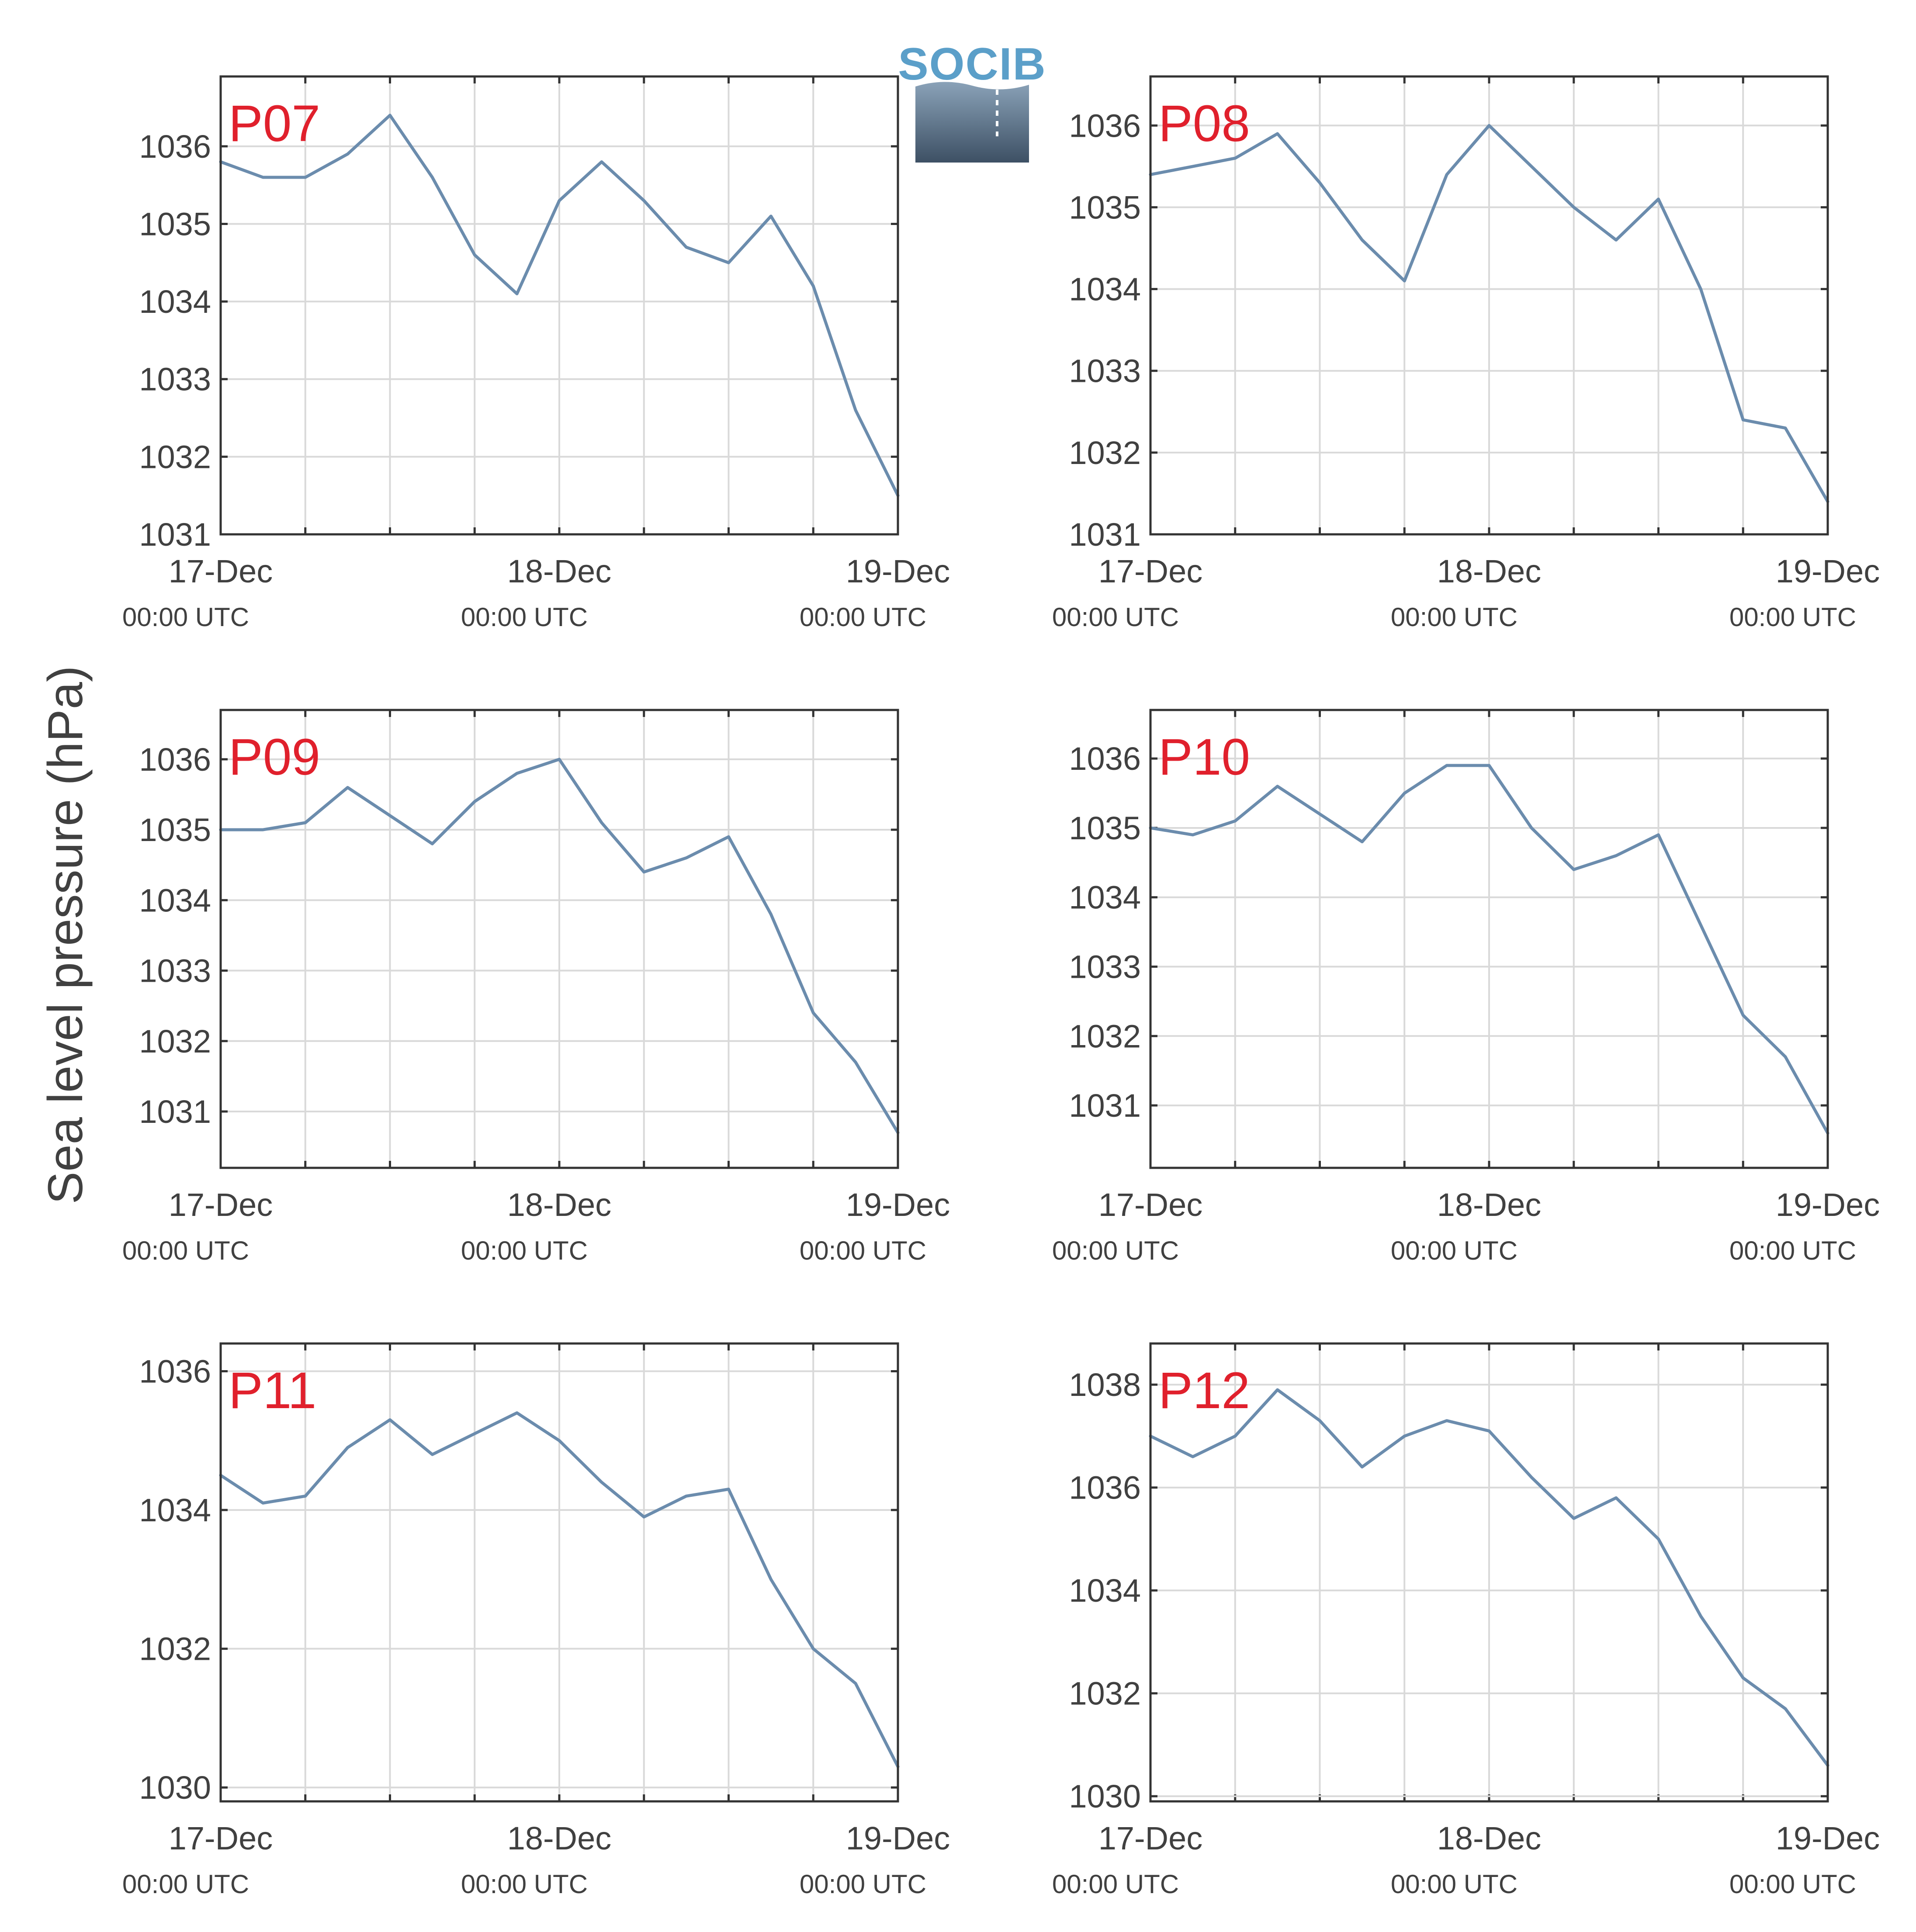  I want to click on logo-wave-block, so click(972, 122).